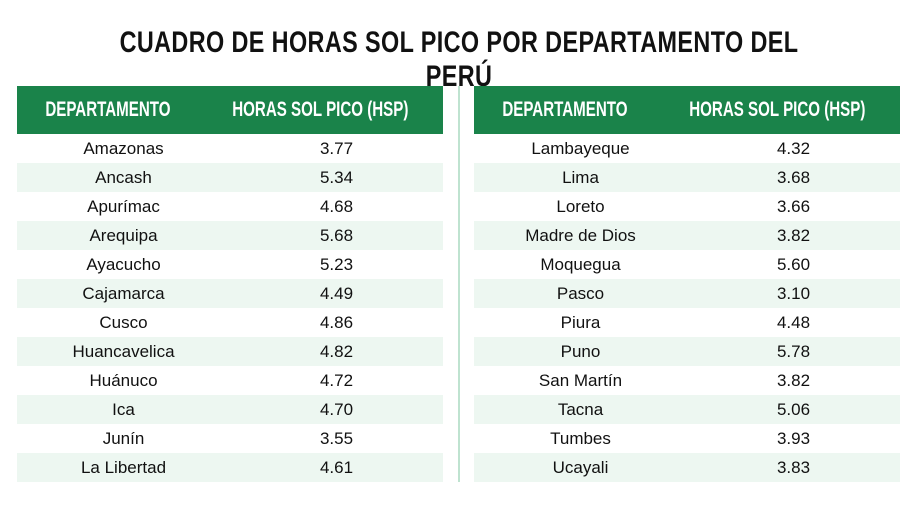  Describe the element at coordinates (123, 380) in the screenshot. I see `department-name: Huánuco` at that location.